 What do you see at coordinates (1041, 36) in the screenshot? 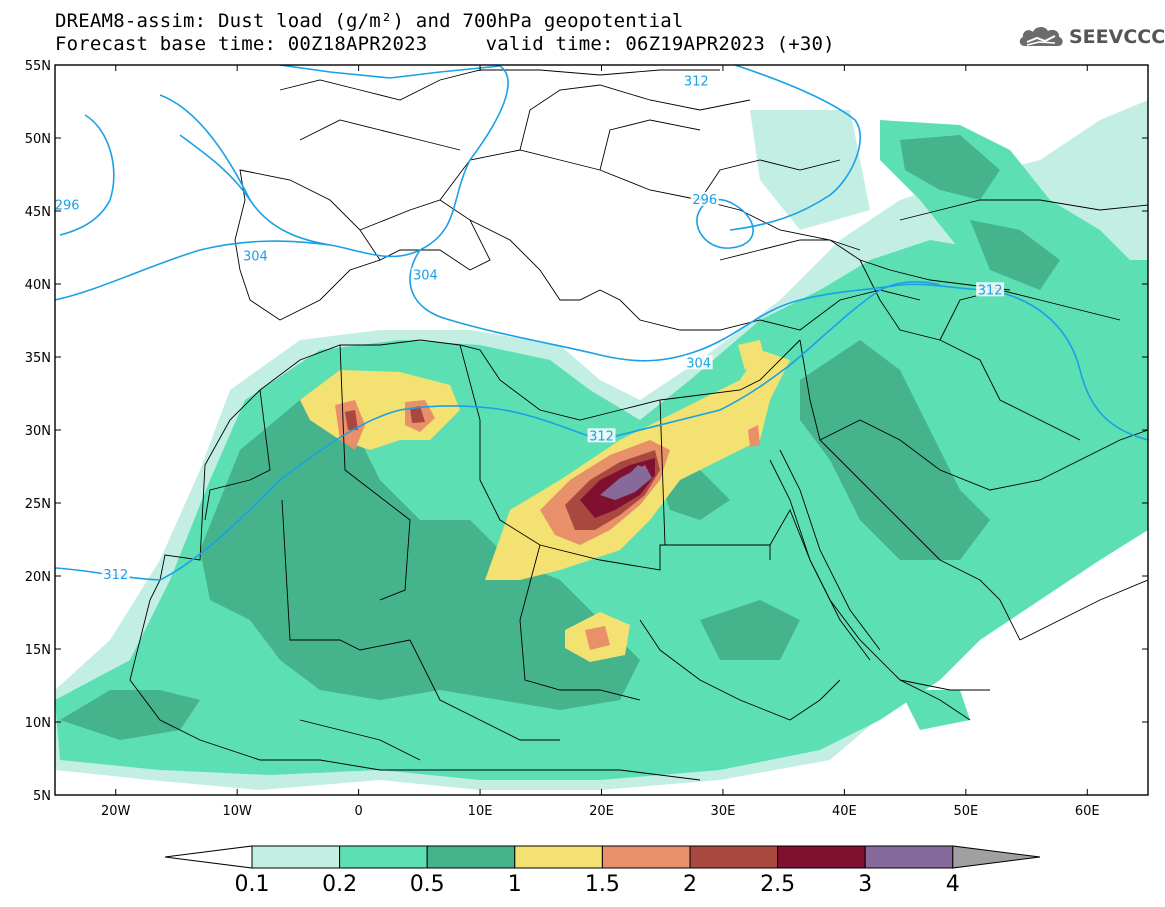
I see `cloud-logo-icon` at bounding box center [1041, 36].